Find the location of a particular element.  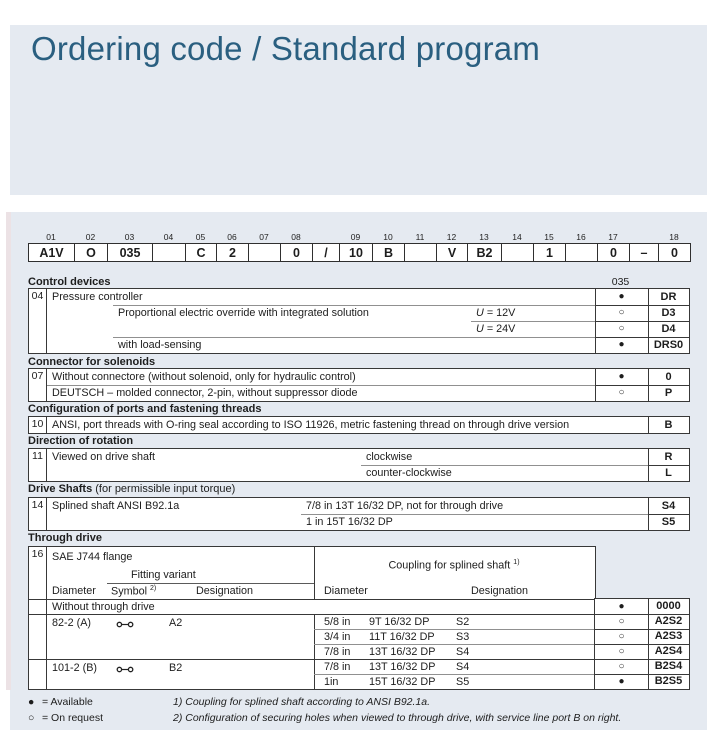

cell-voltage: U = 12V is located at coordinates (533, 313).